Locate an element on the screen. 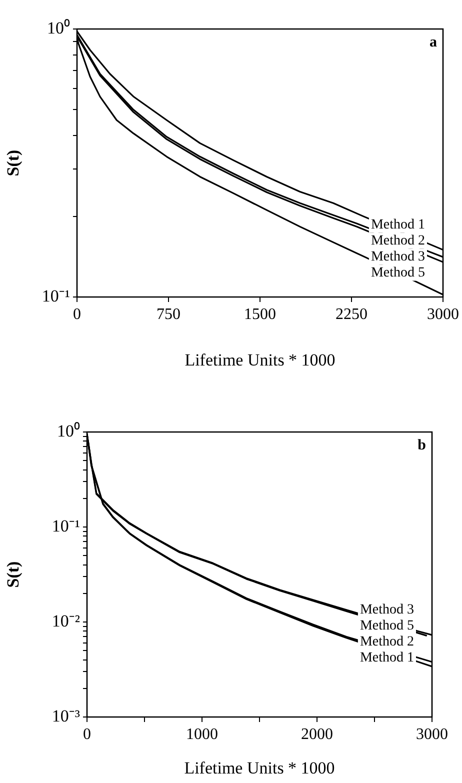  y-tick-label: 10⁻² is located at coordinates (66, 620).